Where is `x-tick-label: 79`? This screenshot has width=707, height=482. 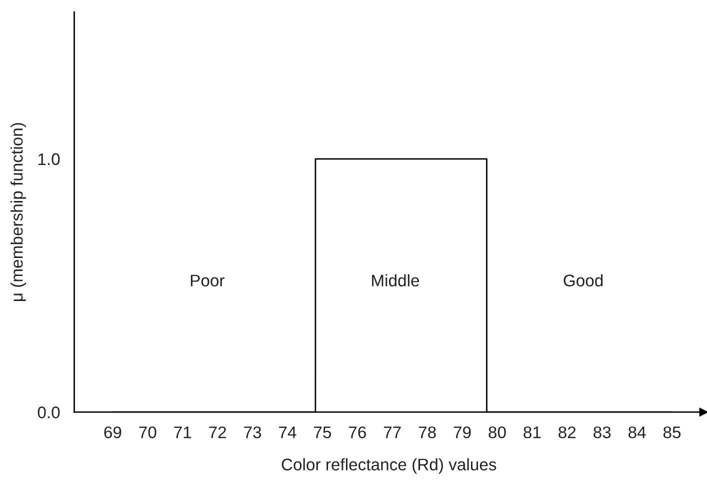
x-tick-label: 79 is located at coordinates (462, 432).